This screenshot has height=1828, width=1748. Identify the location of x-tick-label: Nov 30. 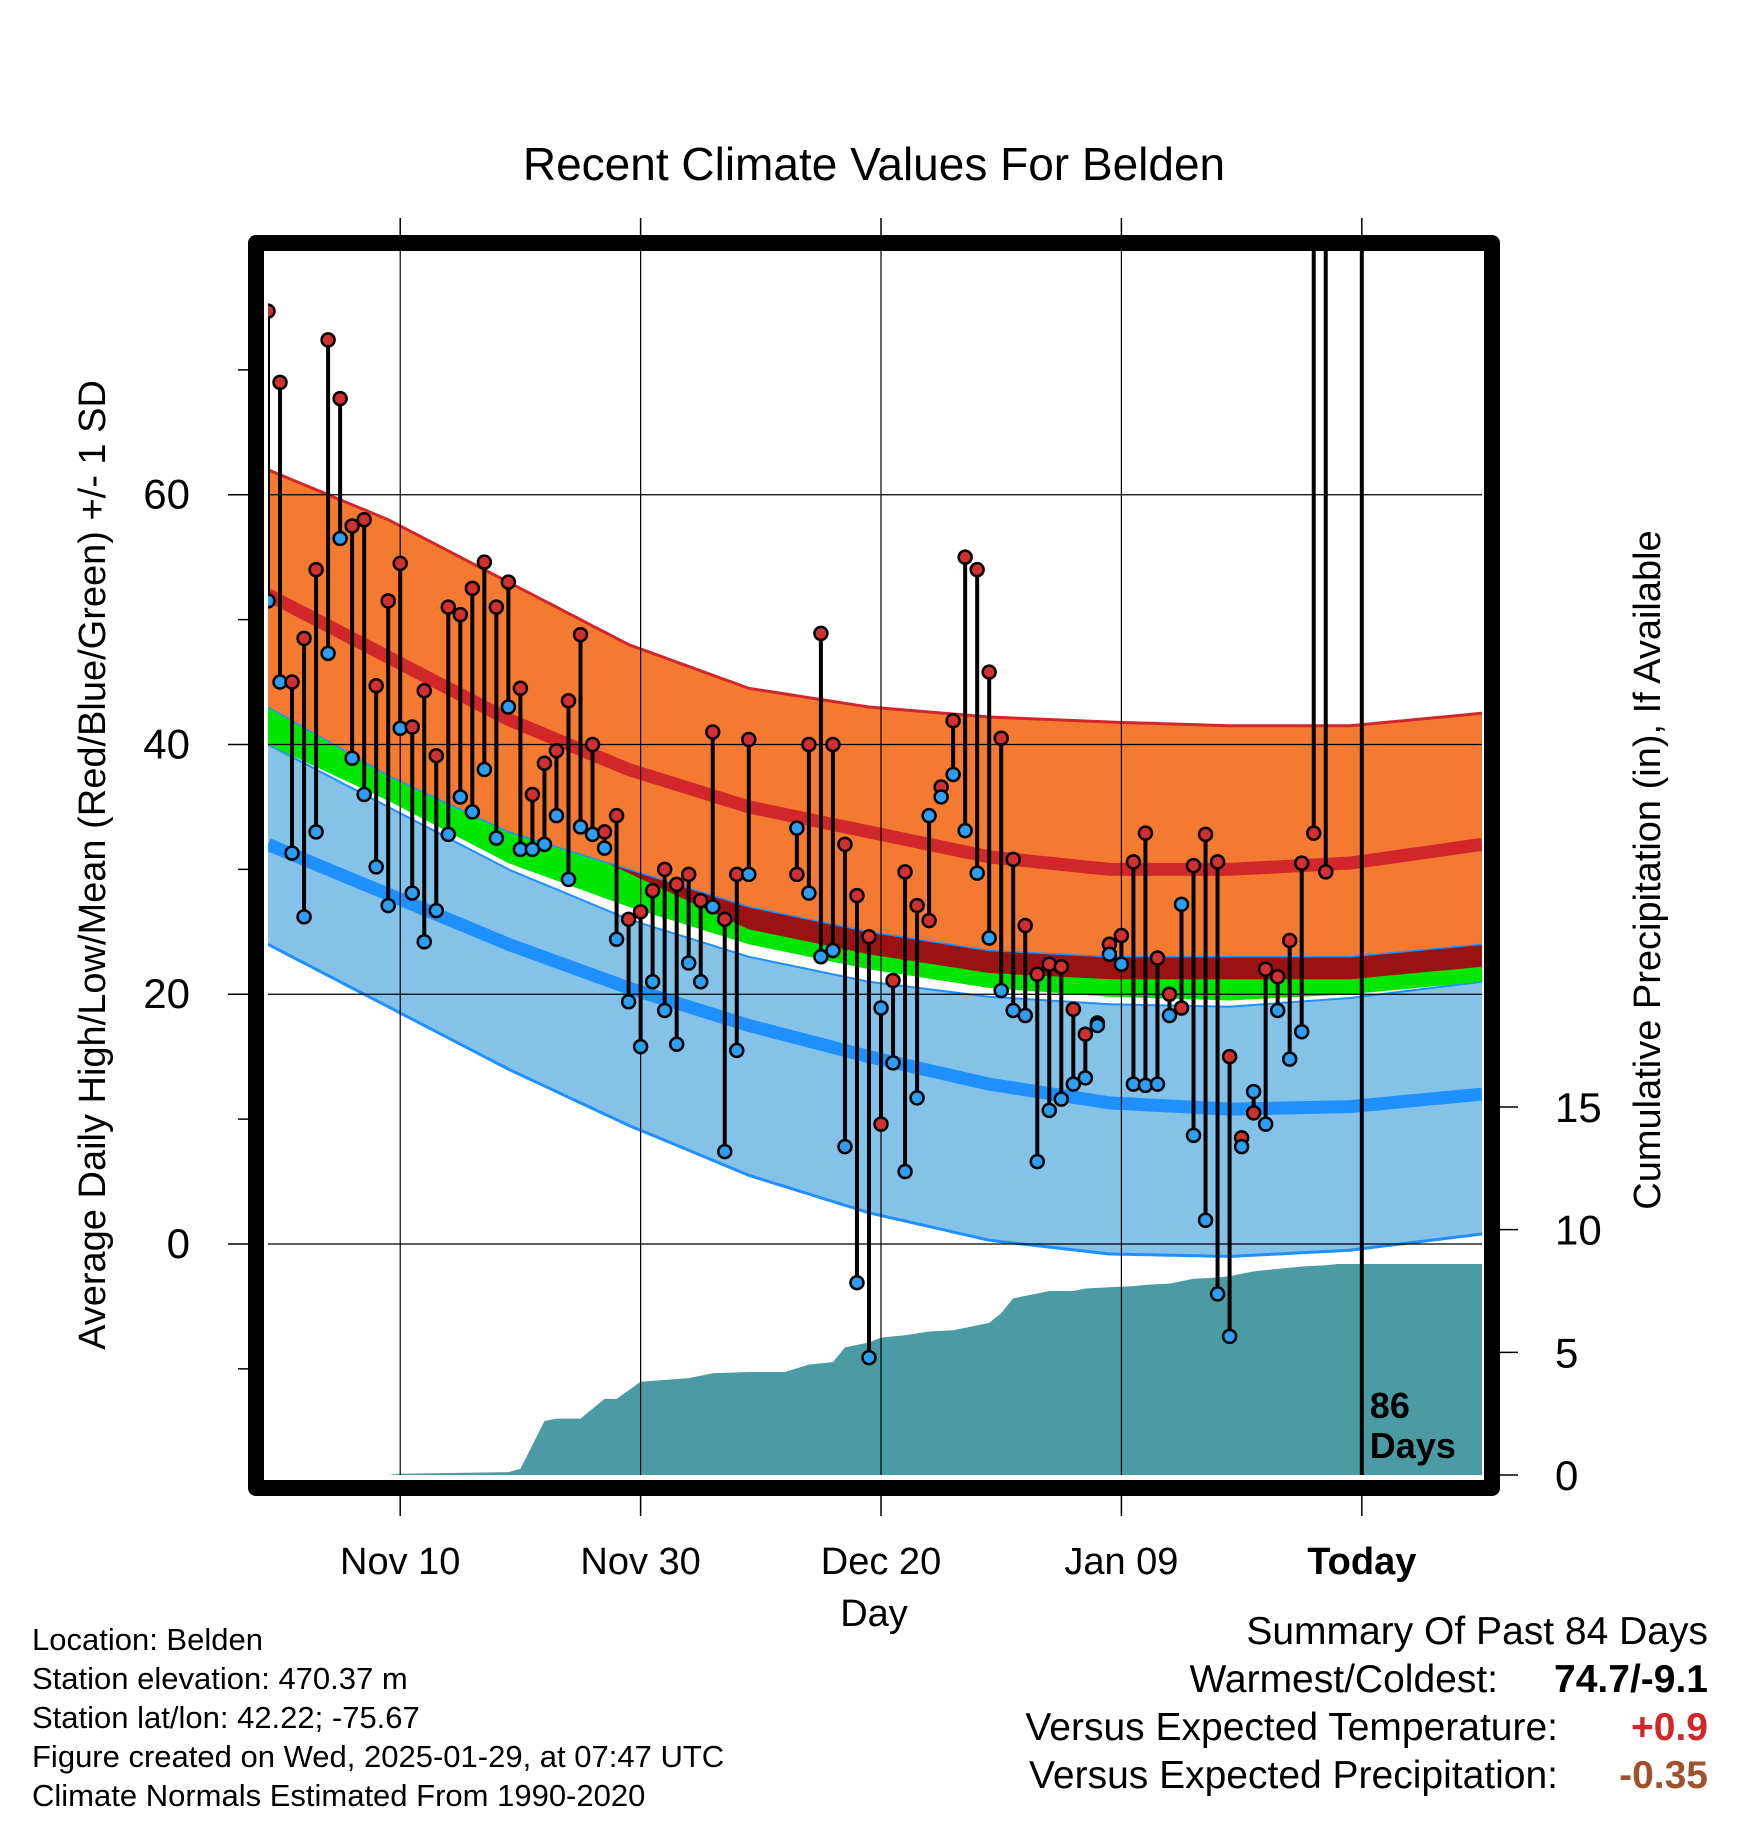
(640, 1562).